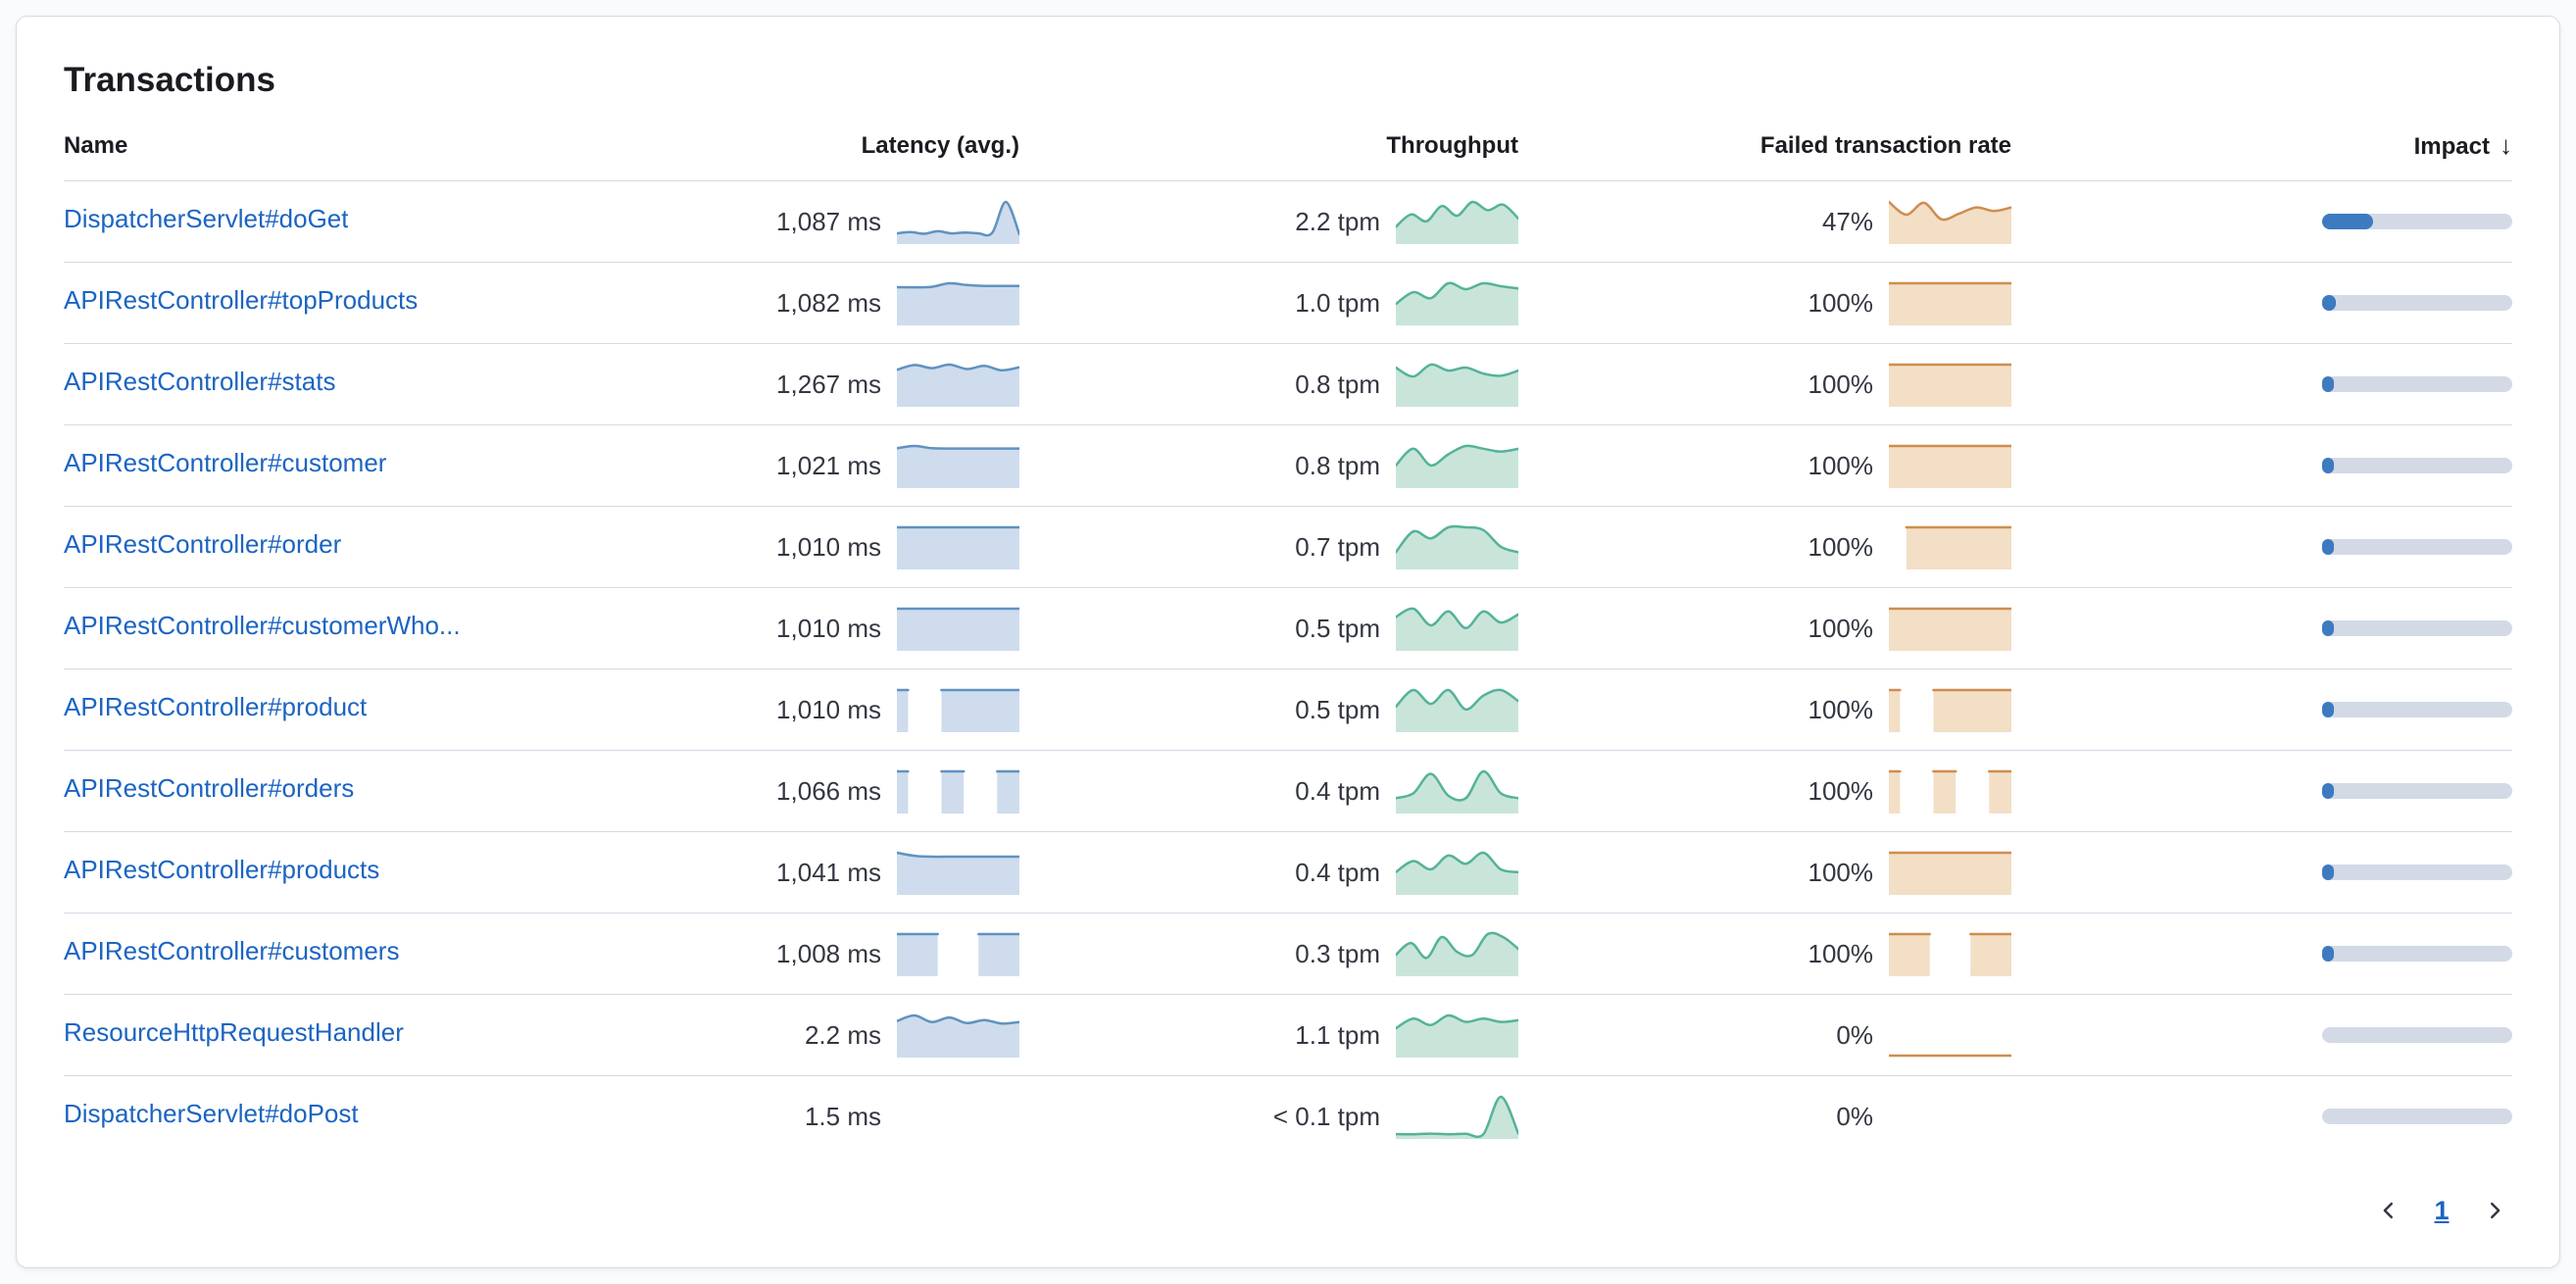  Describe the element at coordinates (1268, 221) in the screenshot. I see `throughput-cell: 2.2 tpm` at that location.